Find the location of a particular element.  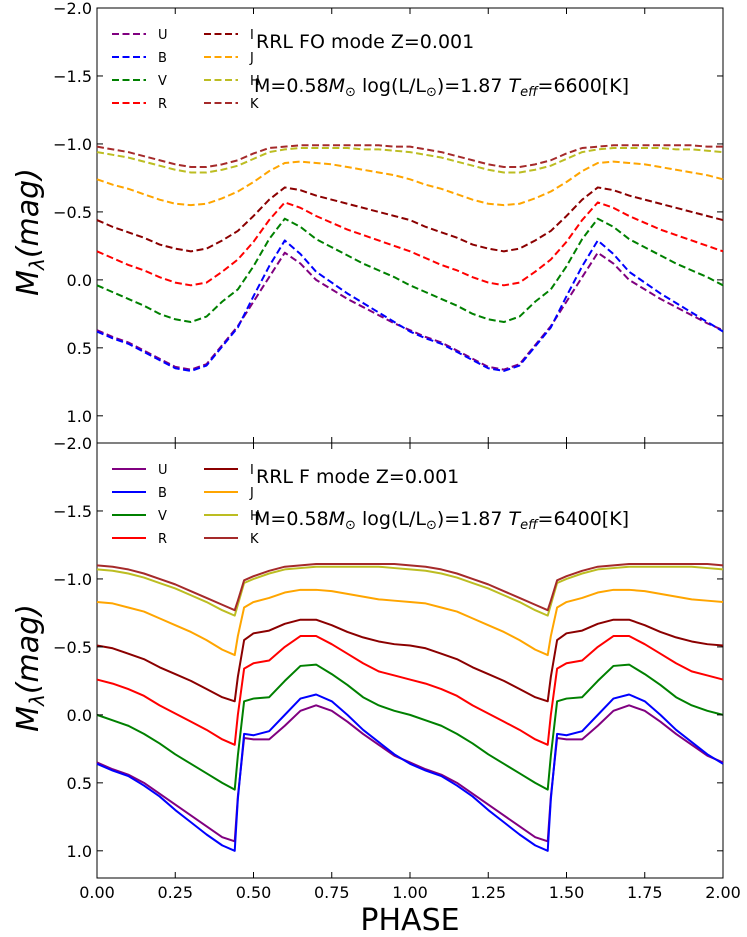

bottom-ytick-label: −2.0 is located at coordinates (72, 443).